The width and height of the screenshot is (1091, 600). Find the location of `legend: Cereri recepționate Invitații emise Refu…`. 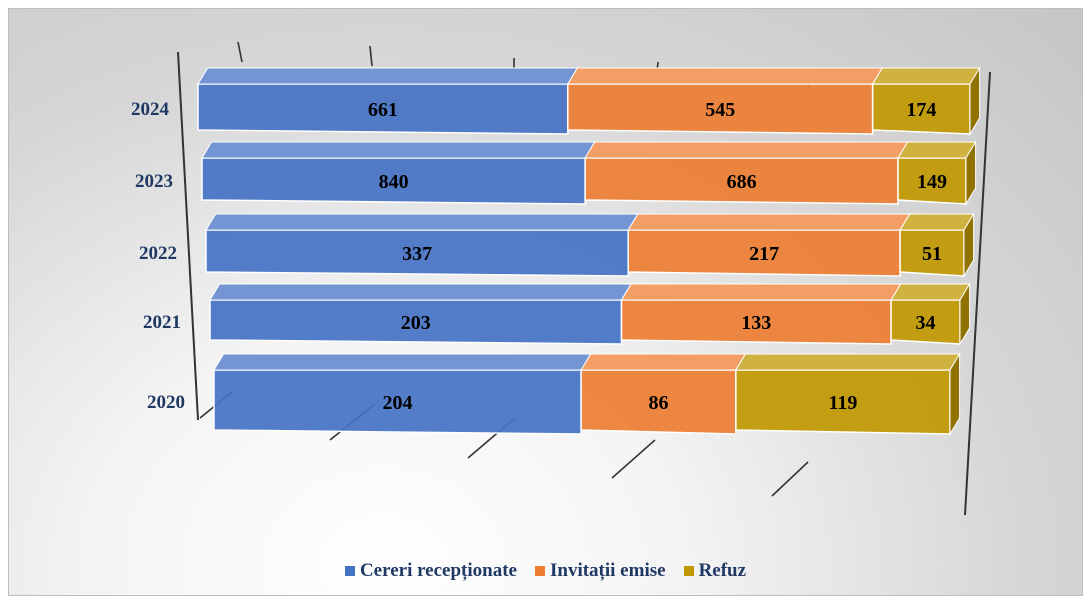

legend: Cereri recepționate Invitații emise Refu… is located at coordinates (545, 571).